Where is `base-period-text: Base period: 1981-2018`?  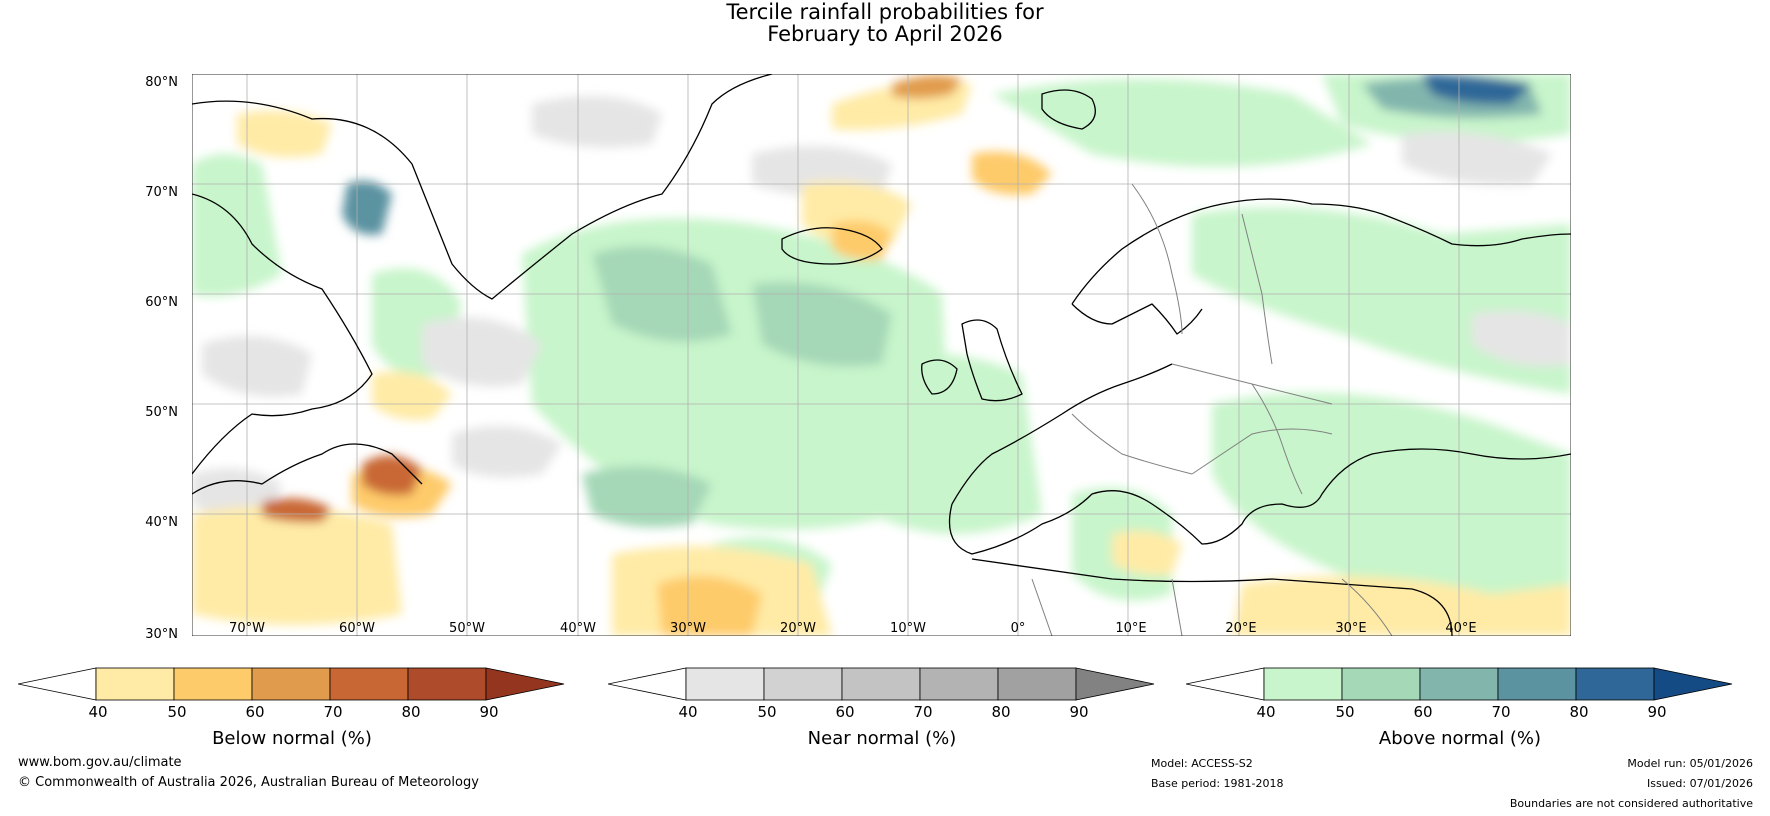
base-period-text: Base period: 1981-2018 is located at coordinates (1217, 783).